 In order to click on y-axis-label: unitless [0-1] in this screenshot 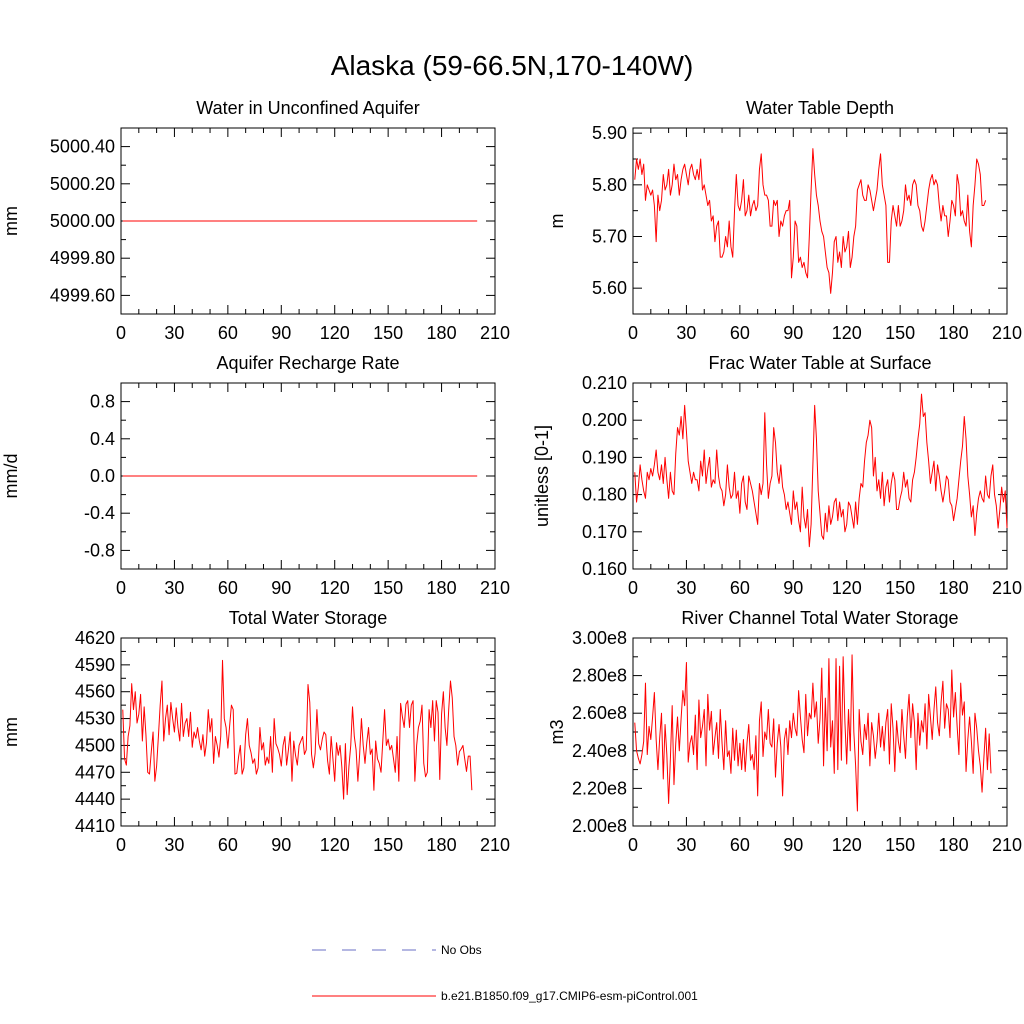, I will do `click(542, 476)`.